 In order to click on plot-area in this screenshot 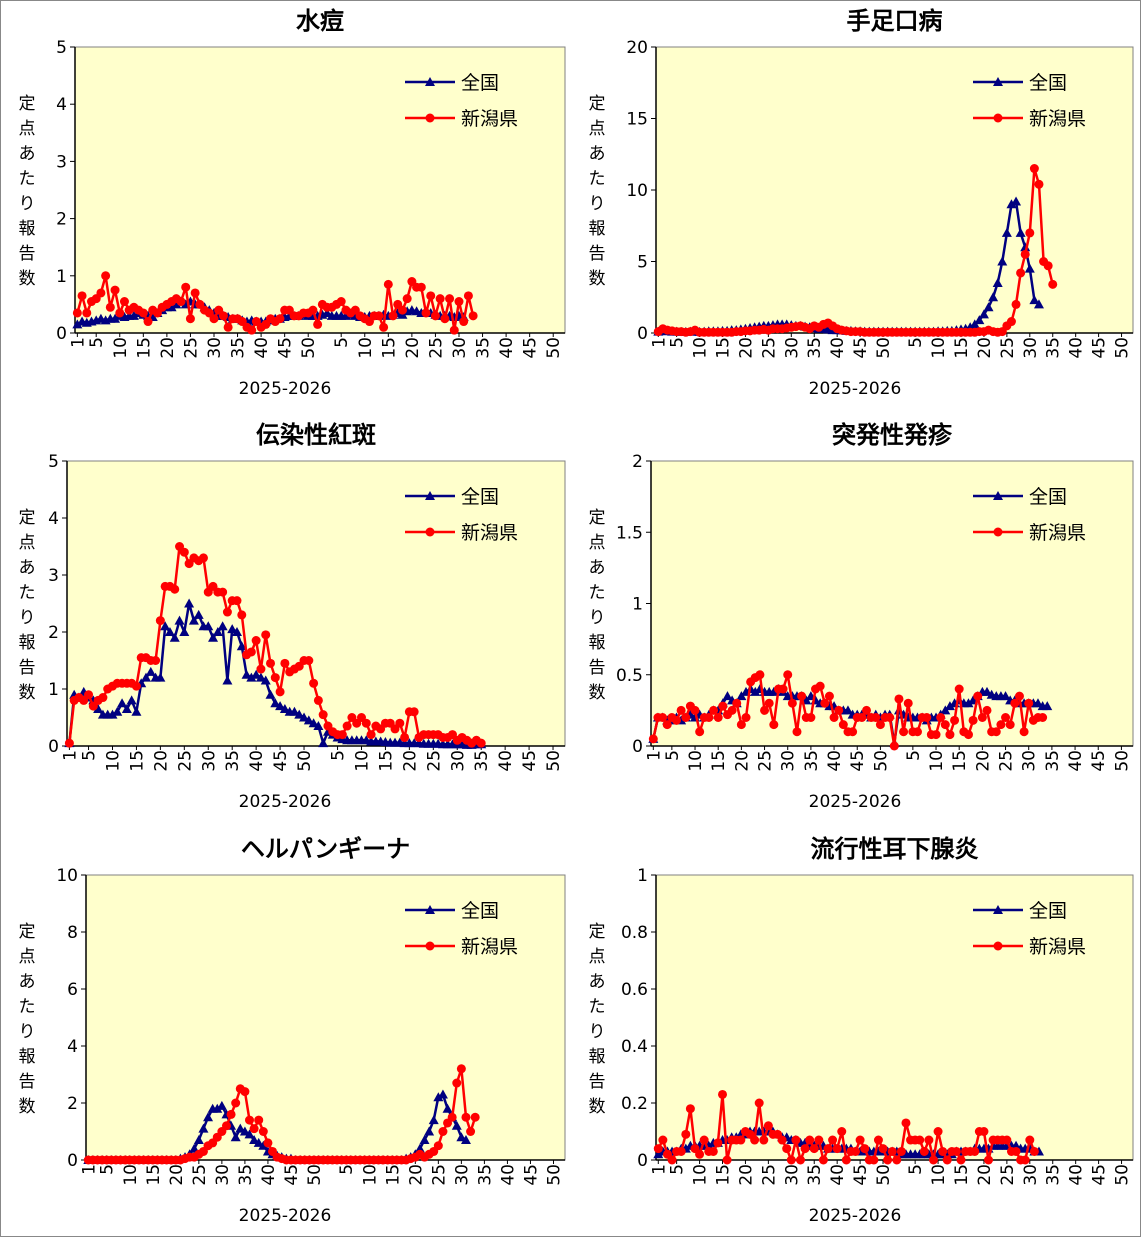, I will do `click(894, 1017)`.